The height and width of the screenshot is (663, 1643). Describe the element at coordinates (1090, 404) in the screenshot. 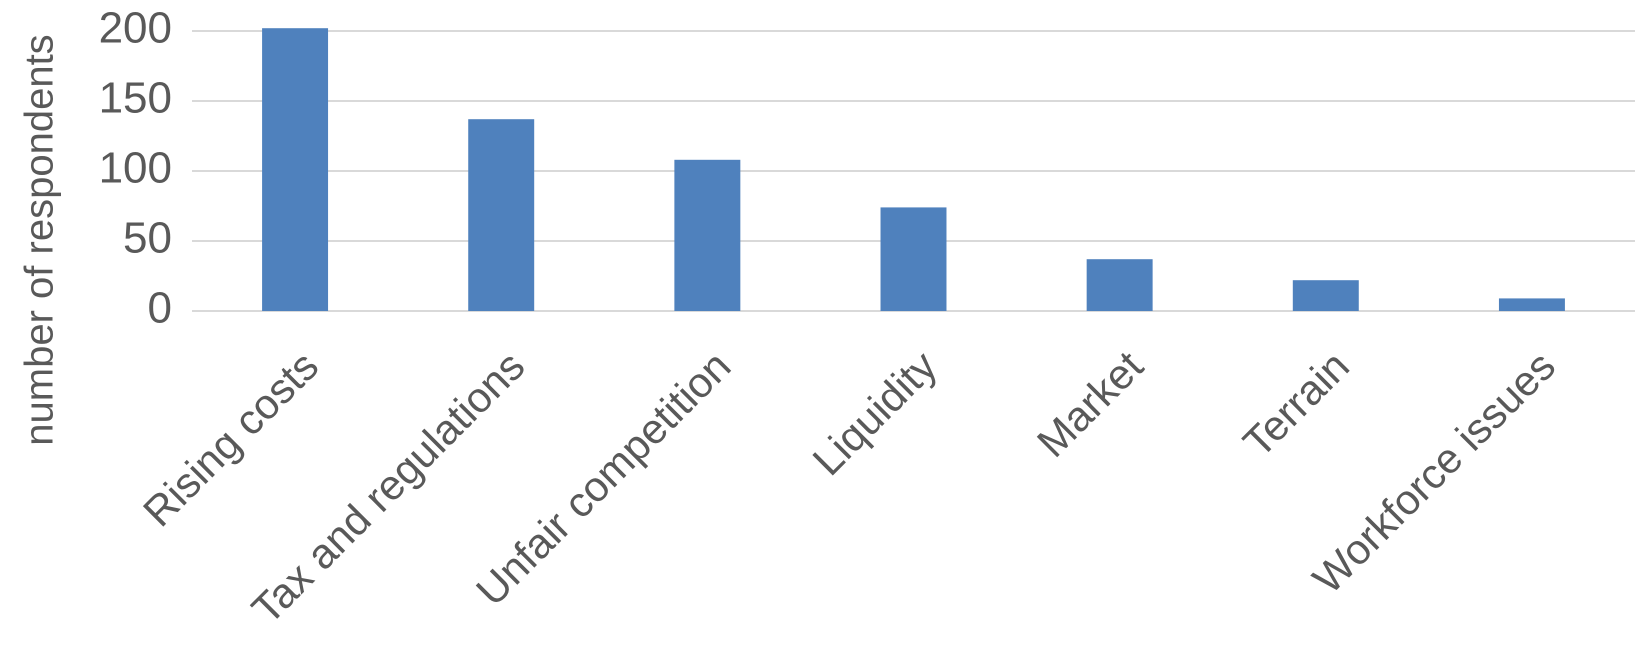

I see `x-tick-label: Market` at that location.